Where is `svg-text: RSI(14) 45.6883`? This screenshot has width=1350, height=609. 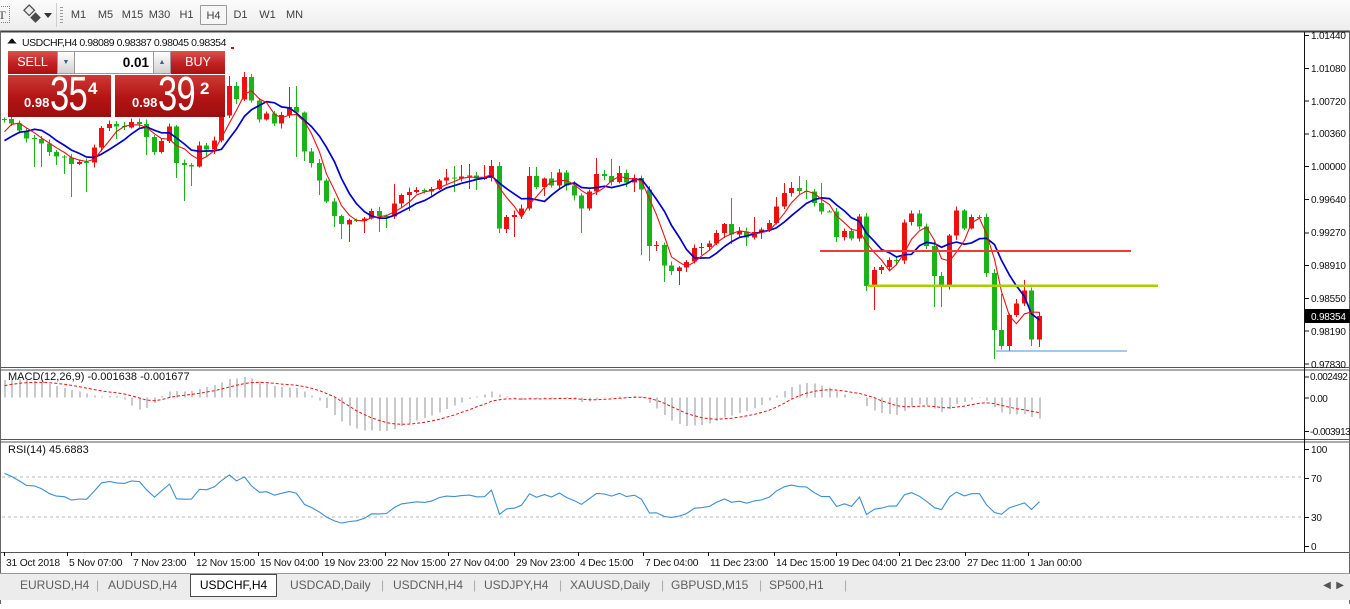
svg-text: RSI(14) 45.6883 is located at coordinates (48, 450).